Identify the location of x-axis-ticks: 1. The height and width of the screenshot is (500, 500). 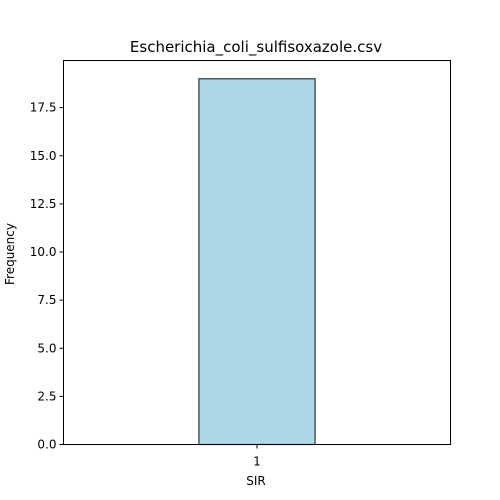
(257, 456).